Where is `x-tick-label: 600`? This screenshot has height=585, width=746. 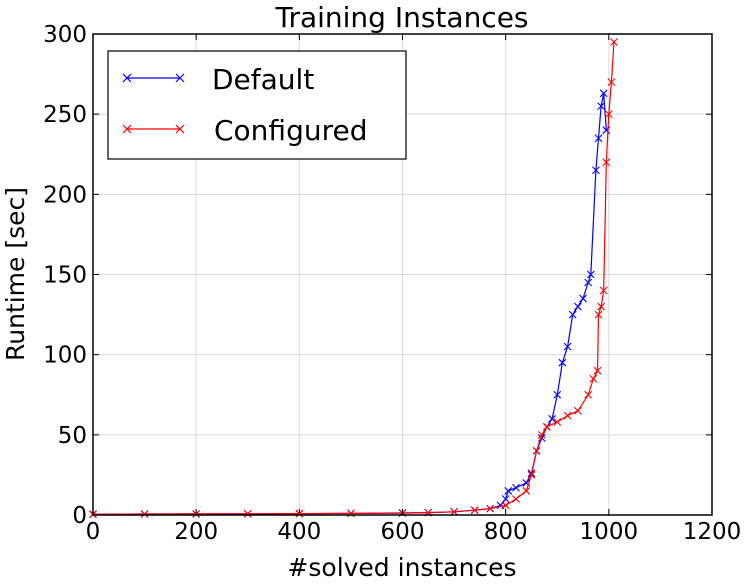
x-tick-label: 600 is located at coordinates (403, 532).